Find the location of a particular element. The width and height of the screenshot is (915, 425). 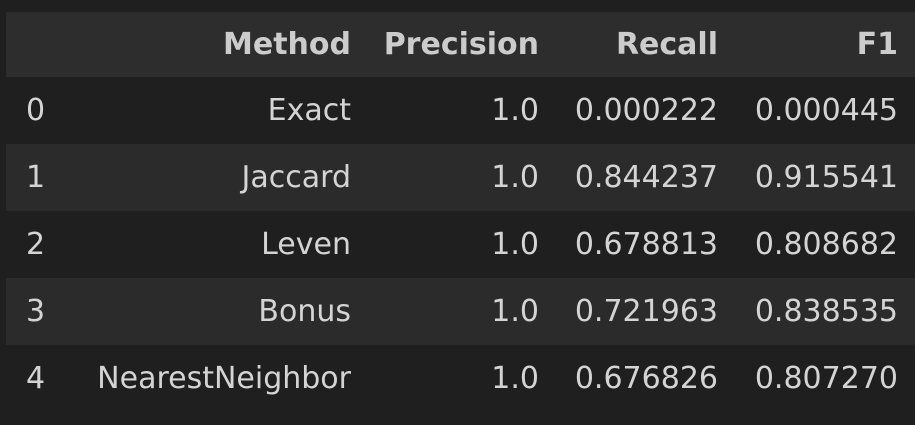

f1-cell: 0.000445 is located at coordinates (826, 110).